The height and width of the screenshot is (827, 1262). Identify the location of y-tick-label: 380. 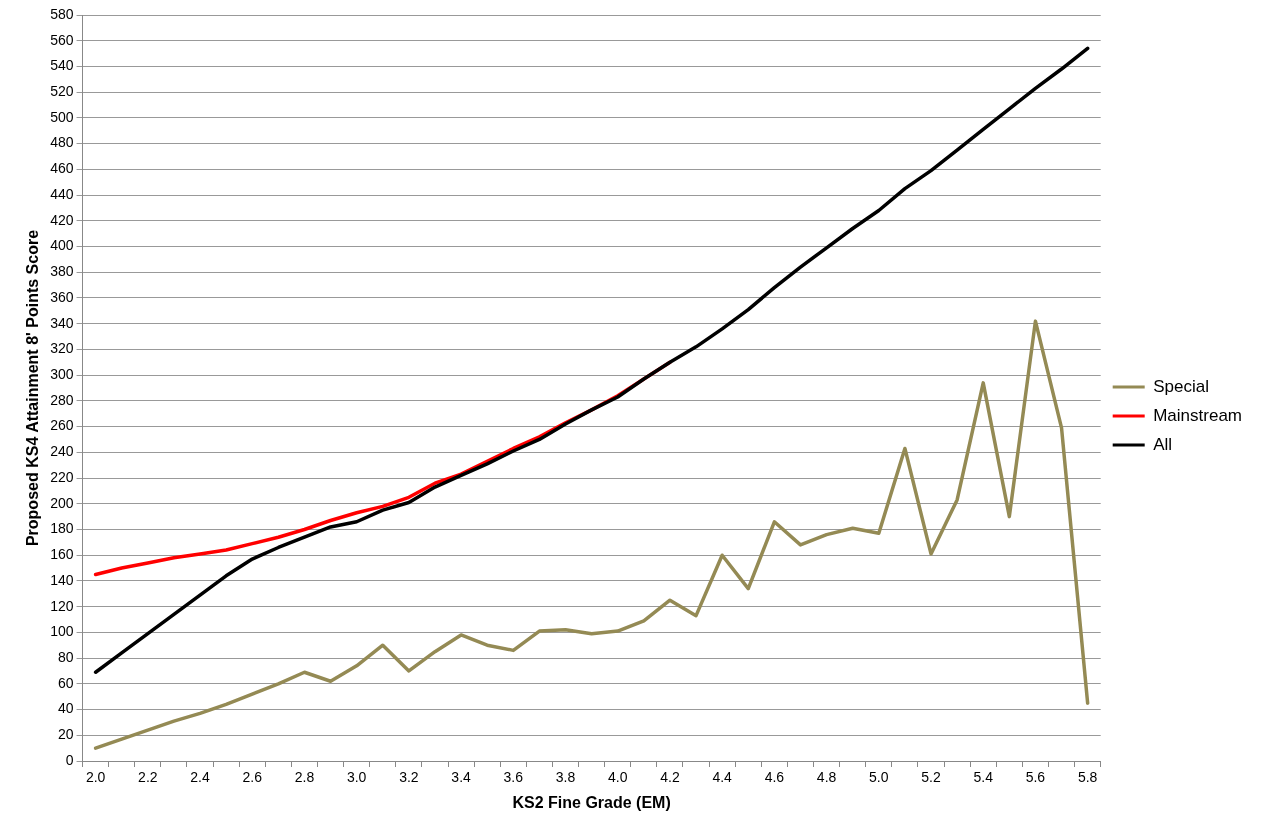
(62, 271).